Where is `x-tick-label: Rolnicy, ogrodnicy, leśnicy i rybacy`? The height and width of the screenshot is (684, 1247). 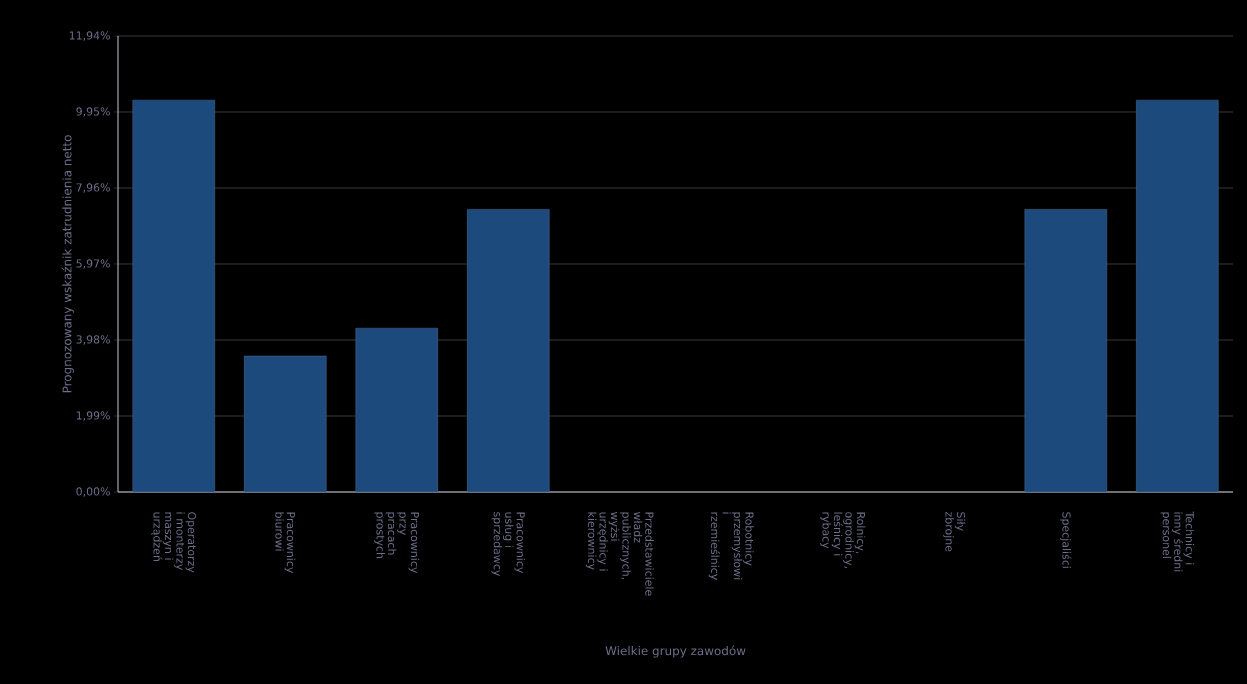 x-tick-label: Rolnicy, ogrodnicy, leśnicy i rybacy is located at coordinates (843, 540).